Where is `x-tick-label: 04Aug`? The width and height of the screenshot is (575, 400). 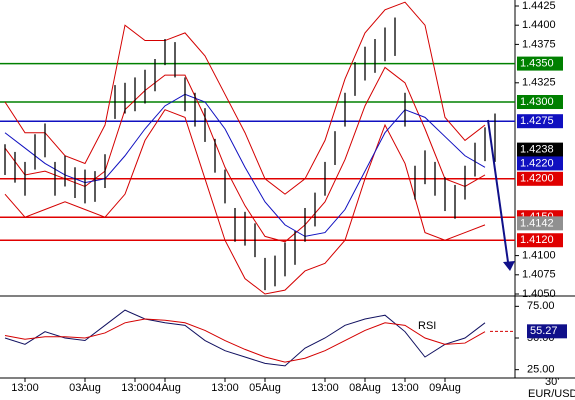 x-tick-label: 04Aug is located at coordinates (165, 388).